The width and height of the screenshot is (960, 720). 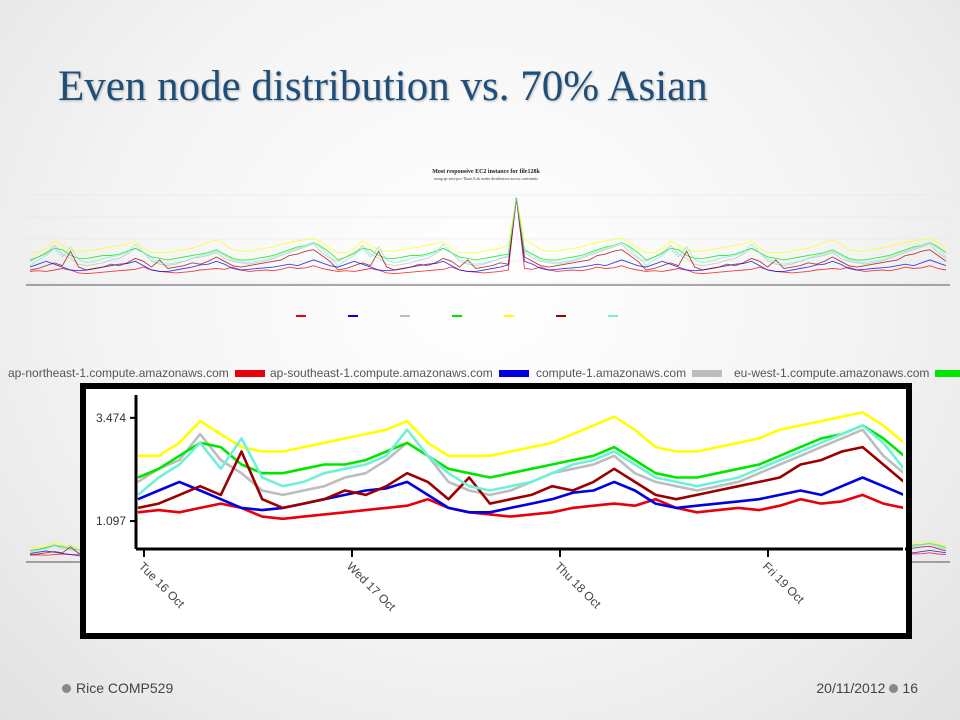 I want to click on page-number: 16, so click(x=910, y=688).